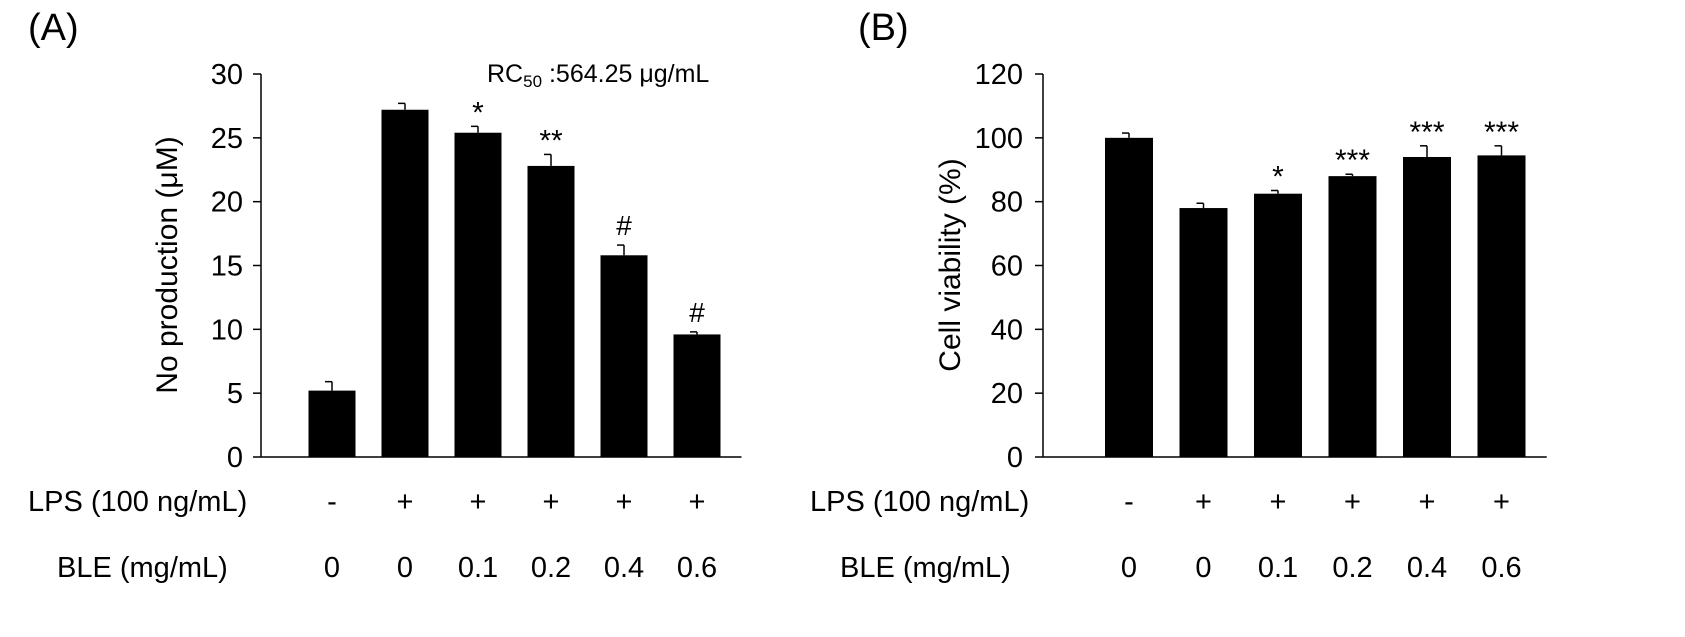 This screenshot has height=637, width=1685. I want to click on ble-value-a: 0.4, so click(624, 568).